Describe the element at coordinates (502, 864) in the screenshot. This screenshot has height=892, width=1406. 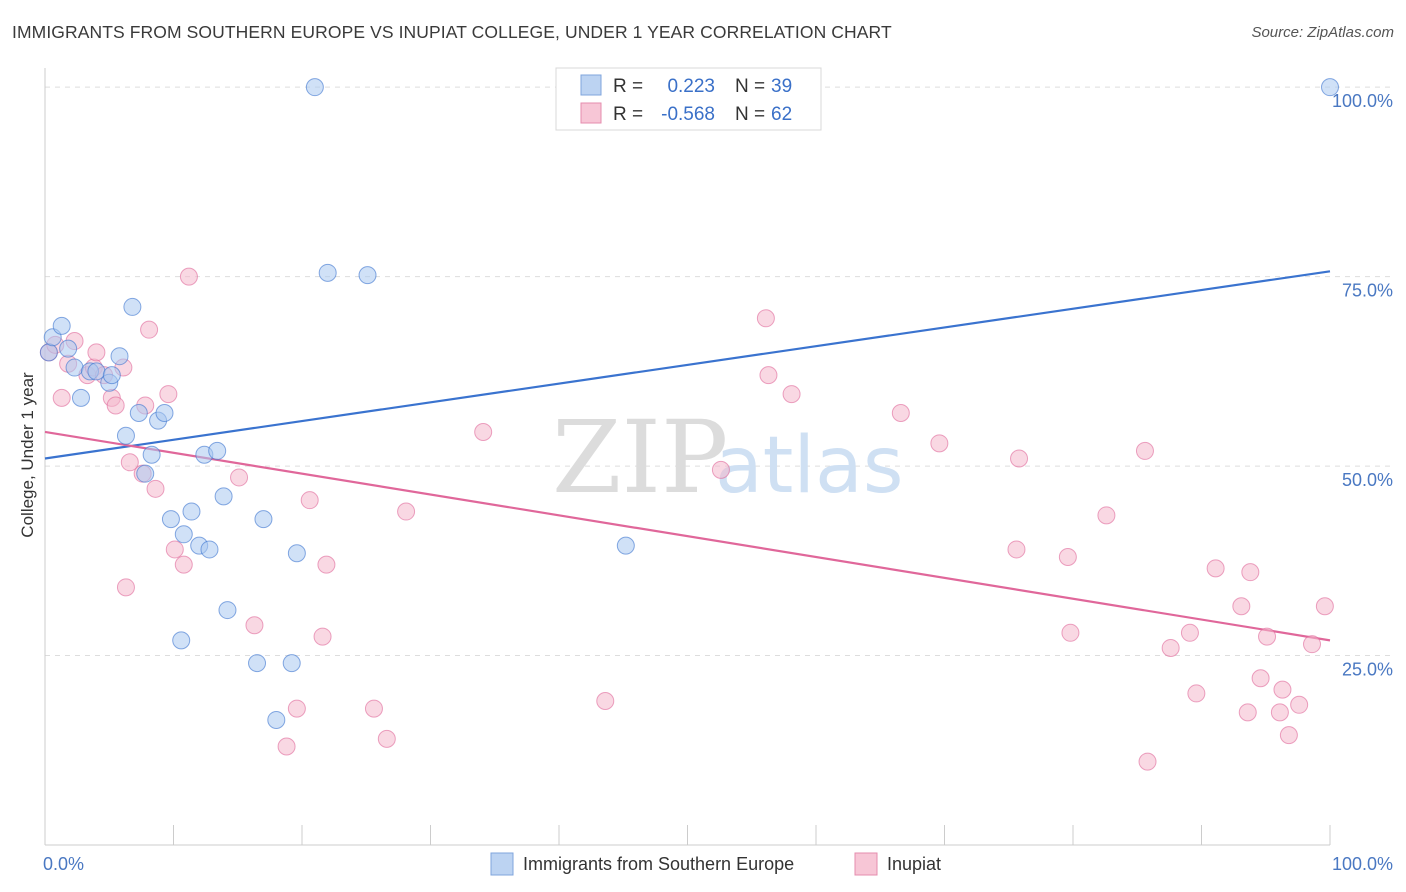
I see `bottom-legend-swatch-blue` at that location.